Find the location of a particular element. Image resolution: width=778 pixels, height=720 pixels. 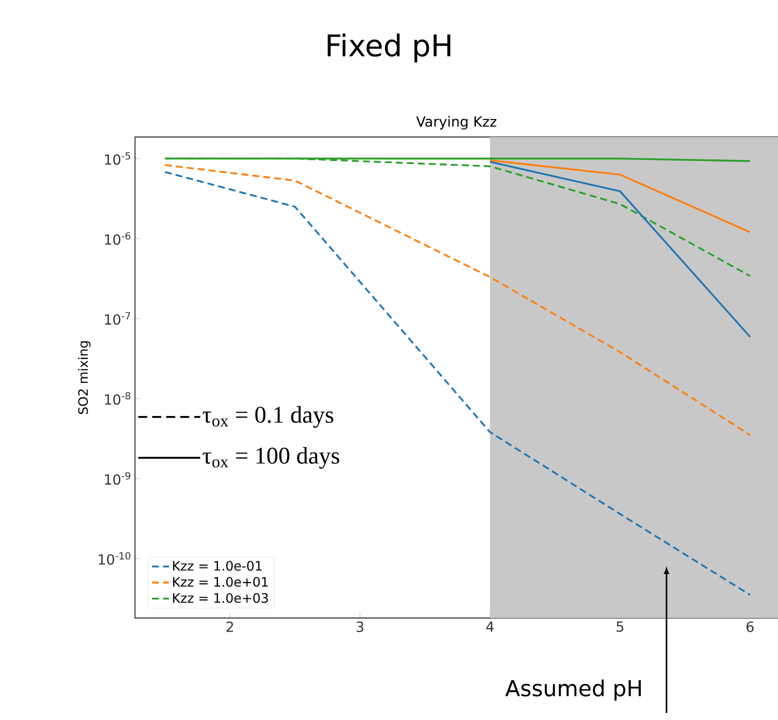

y-tick-label: 10$^{-5}$ is located at coordinates (117, 158).